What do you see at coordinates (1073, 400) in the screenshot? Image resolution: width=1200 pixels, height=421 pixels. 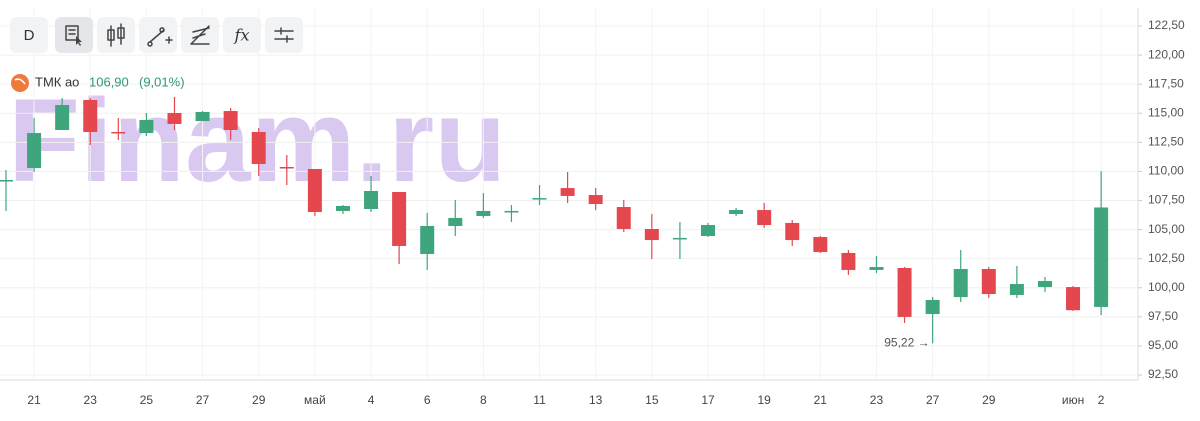 I see `x-tick-label: июн` at bounding box center [1073, 400].